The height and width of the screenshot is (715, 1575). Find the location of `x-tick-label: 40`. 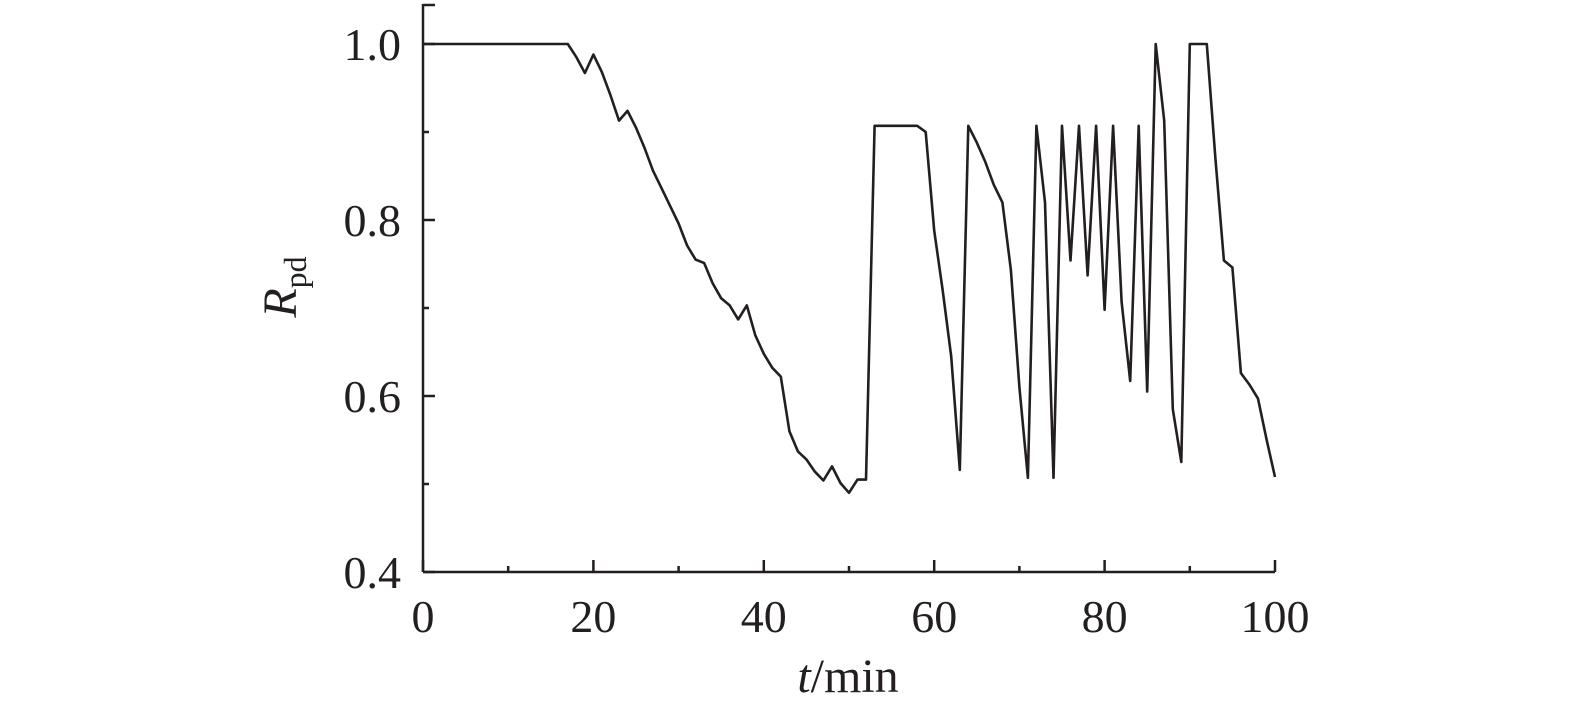

x-tick-label: 40 is located at coordinates (764, 616).